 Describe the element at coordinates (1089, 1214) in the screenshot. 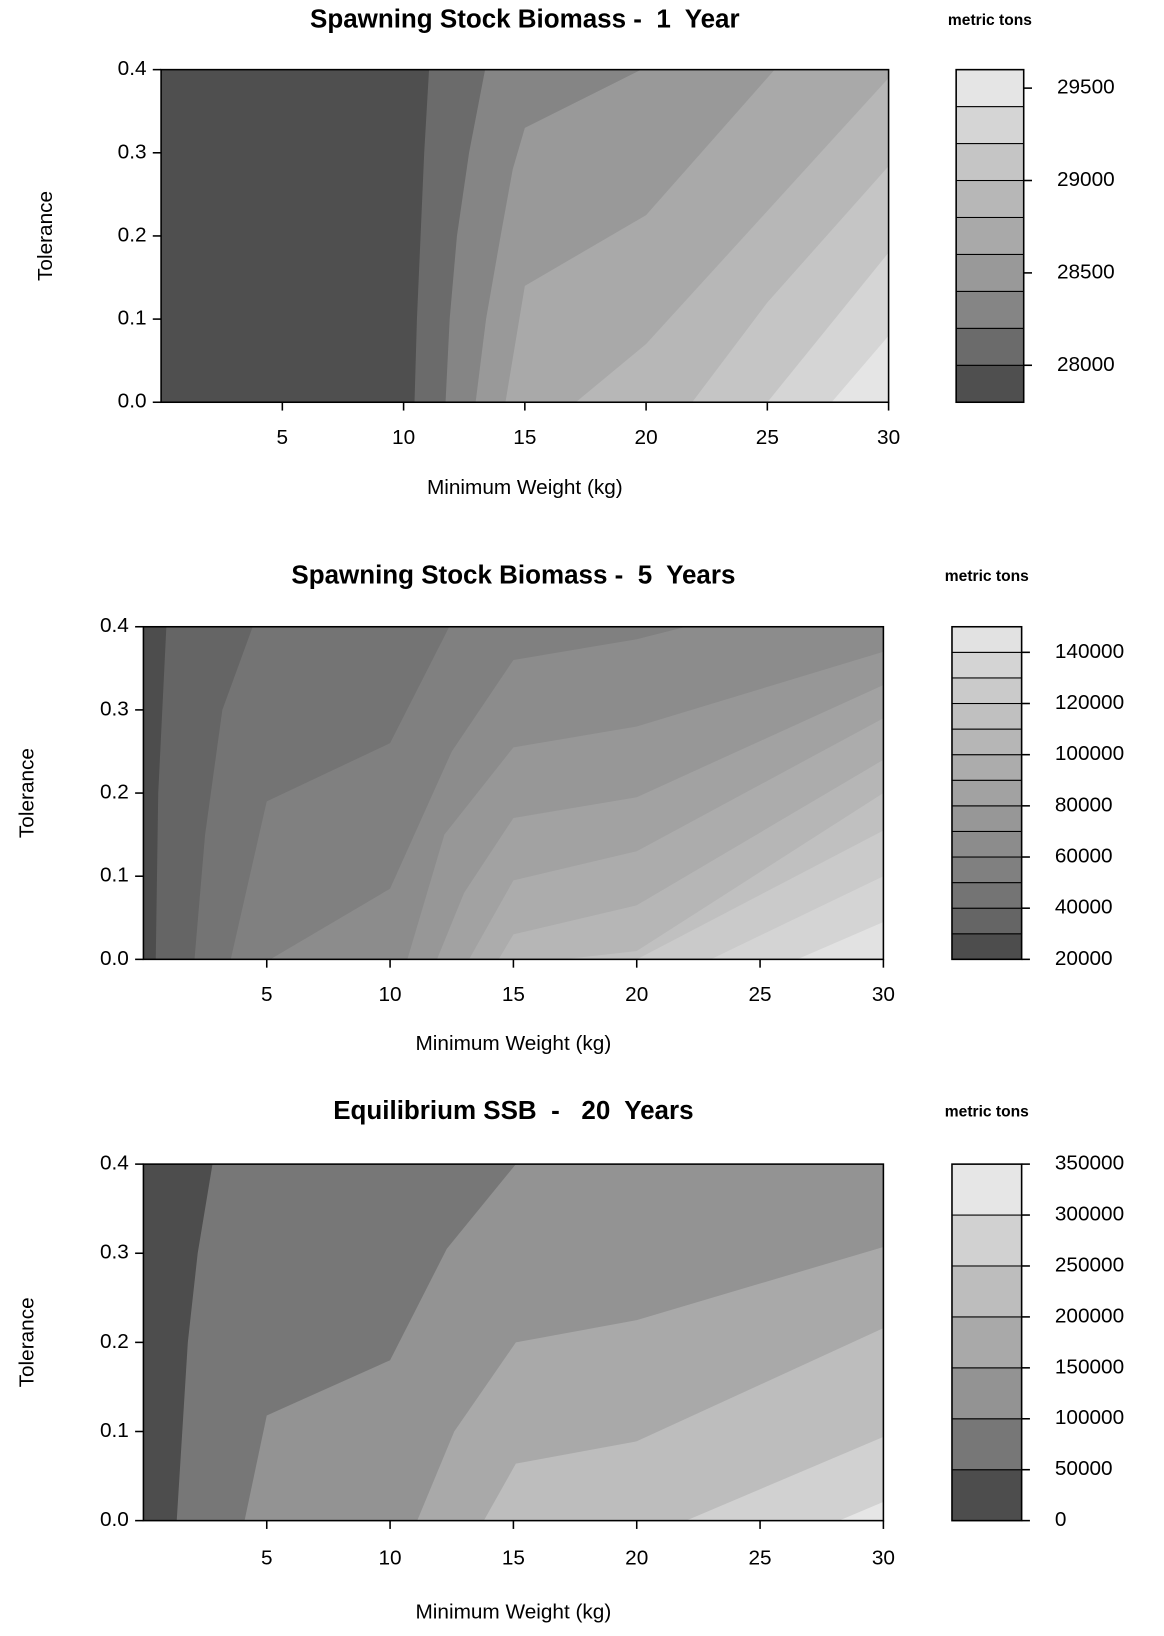

I see `legend-tick-label: 300000` at that location.